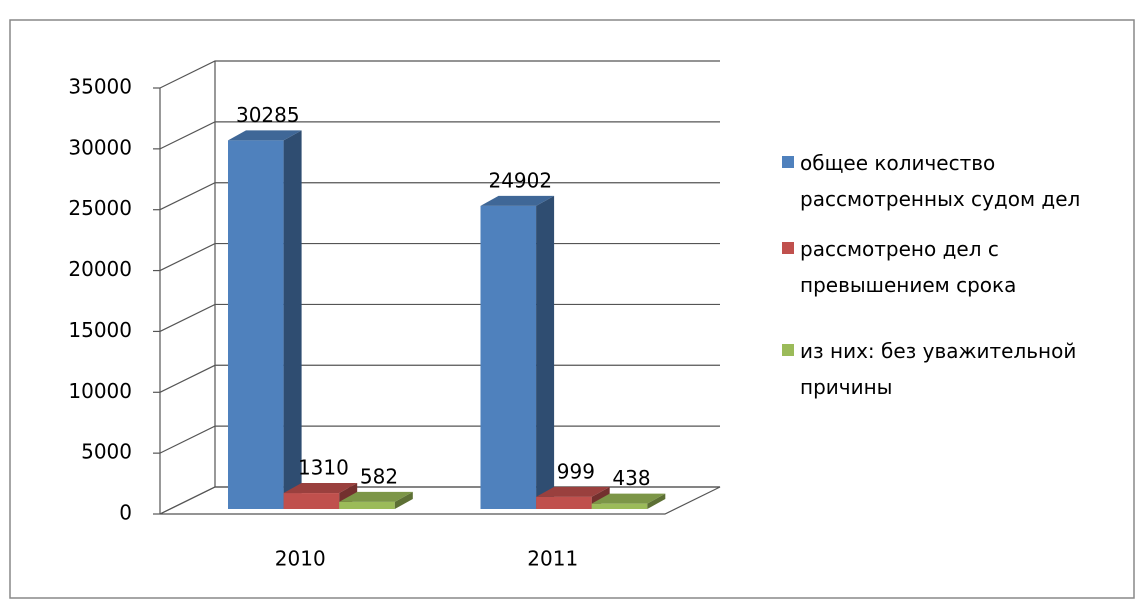 Image resolution: width=1144 pixels, height=605 pixels. I want to click on y-tick-label: 15000, so click(100, 330).